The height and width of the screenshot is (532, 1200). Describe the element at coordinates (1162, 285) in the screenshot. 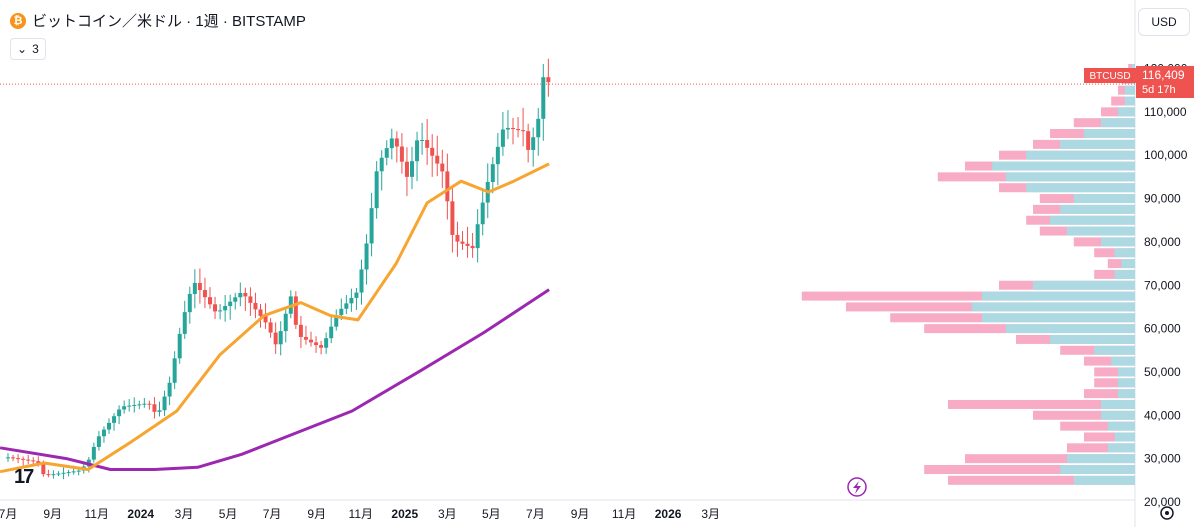

I see `price-tick-label: 70,000` at that location.